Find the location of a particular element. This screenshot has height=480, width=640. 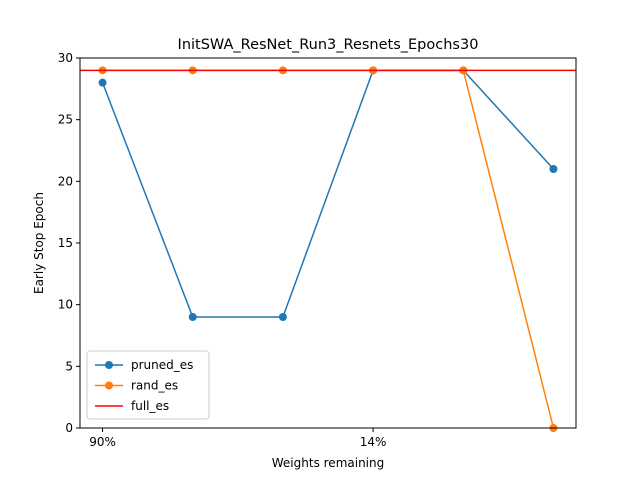

y-tick-label: 15 is located at coordinates (65, 243).